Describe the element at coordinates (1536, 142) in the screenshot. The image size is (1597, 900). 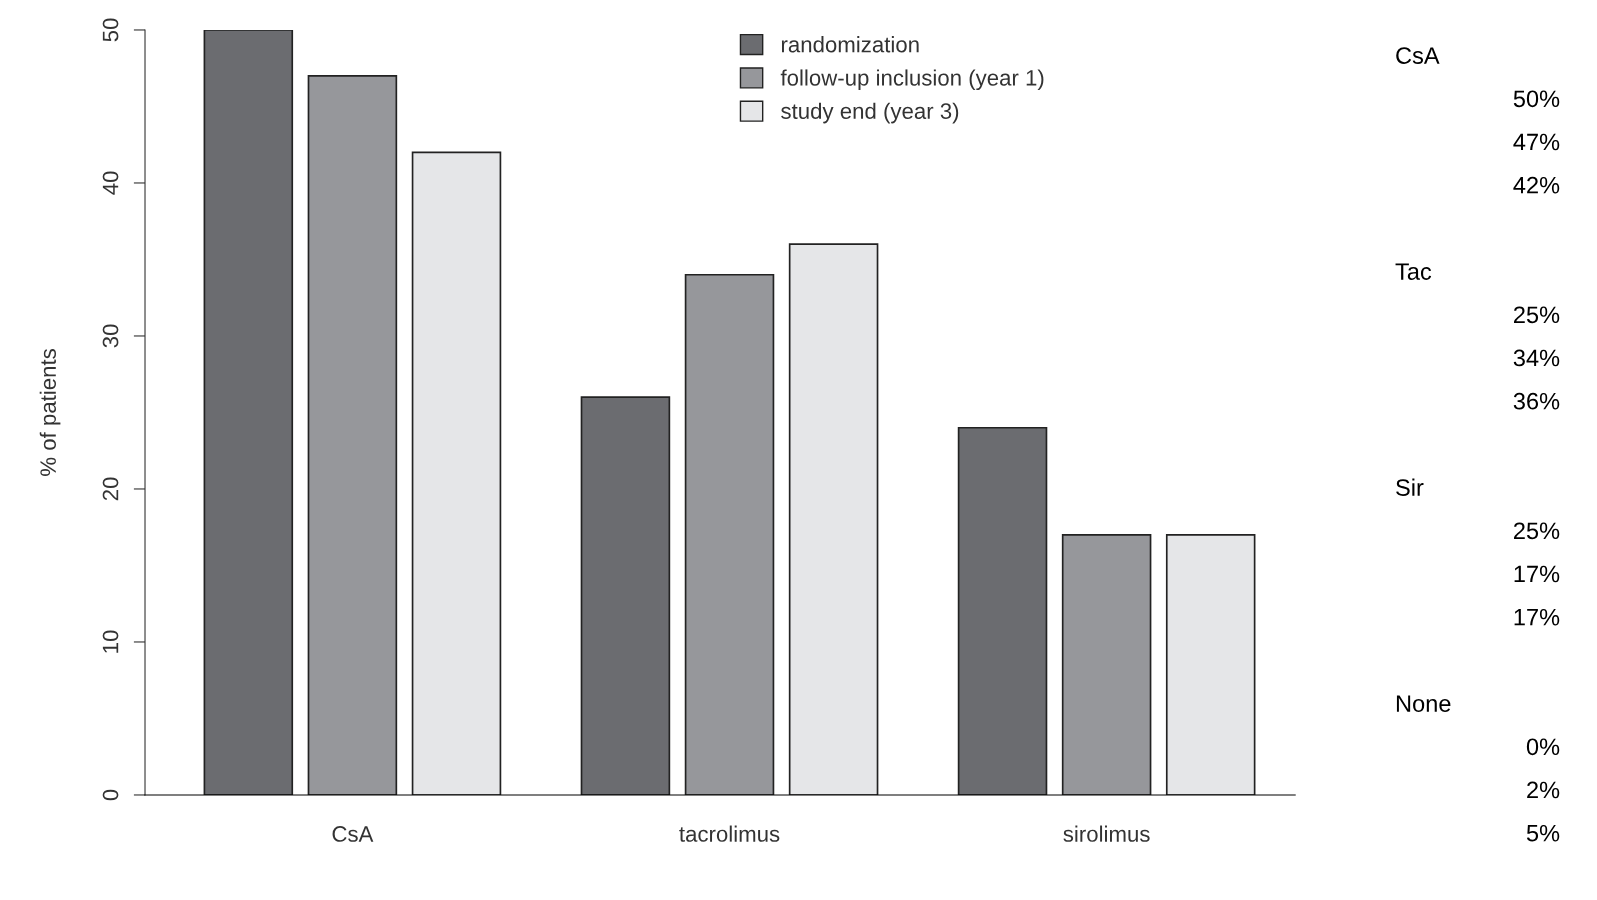
I see `text: 47%` at that location.